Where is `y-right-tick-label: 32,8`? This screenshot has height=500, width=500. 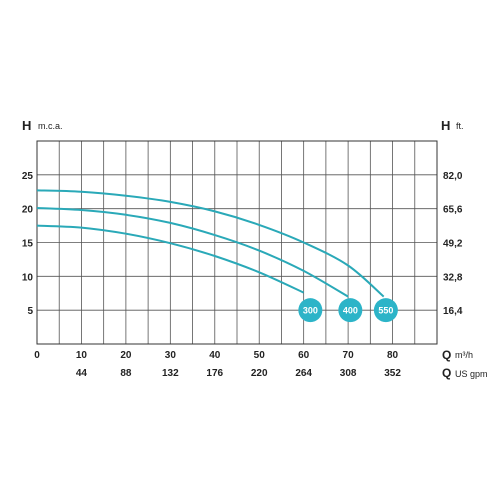
y-right-tick-label: 32,8 is located at coordinates (453, 277).